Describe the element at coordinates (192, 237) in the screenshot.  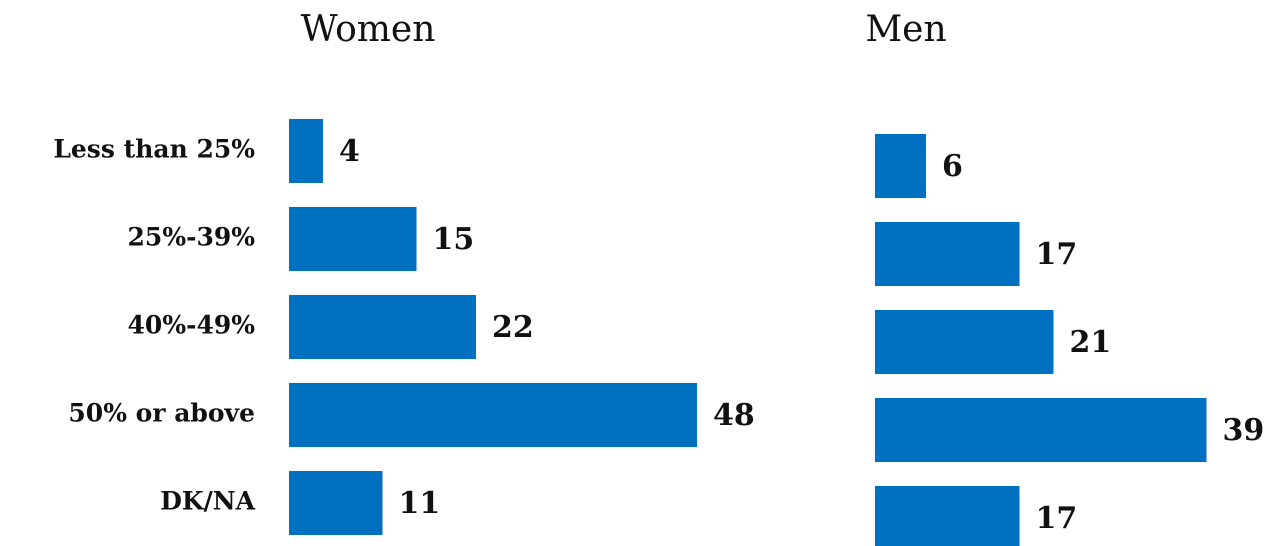
I see `category-label: 25%-39%` at that location.